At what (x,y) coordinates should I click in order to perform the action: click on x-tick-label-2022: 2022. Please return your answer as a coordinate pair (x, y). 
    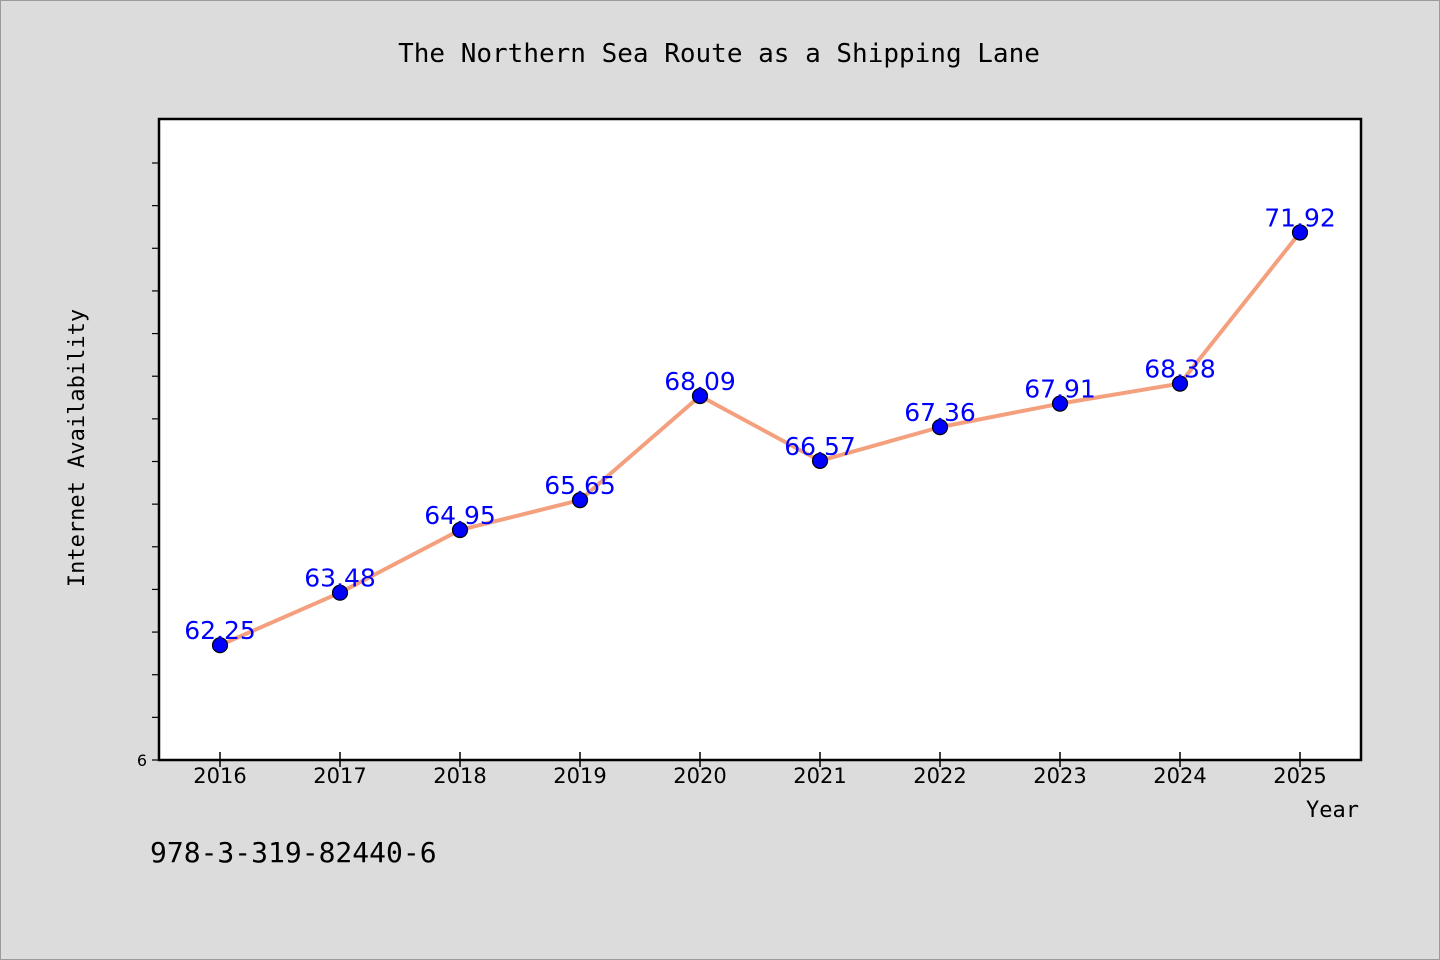
    Looking at the image, I should click on (939, 776).